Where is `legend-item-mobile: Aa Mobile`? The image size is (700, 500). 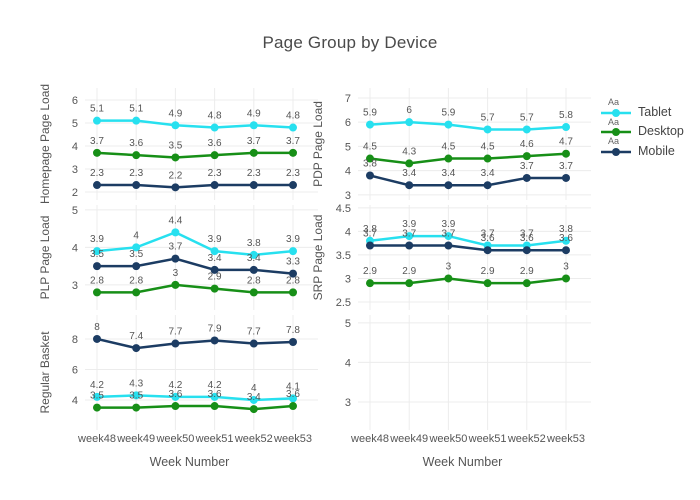 legend-item-mobile: Aa Mobile is located at coordinates (642, 149).